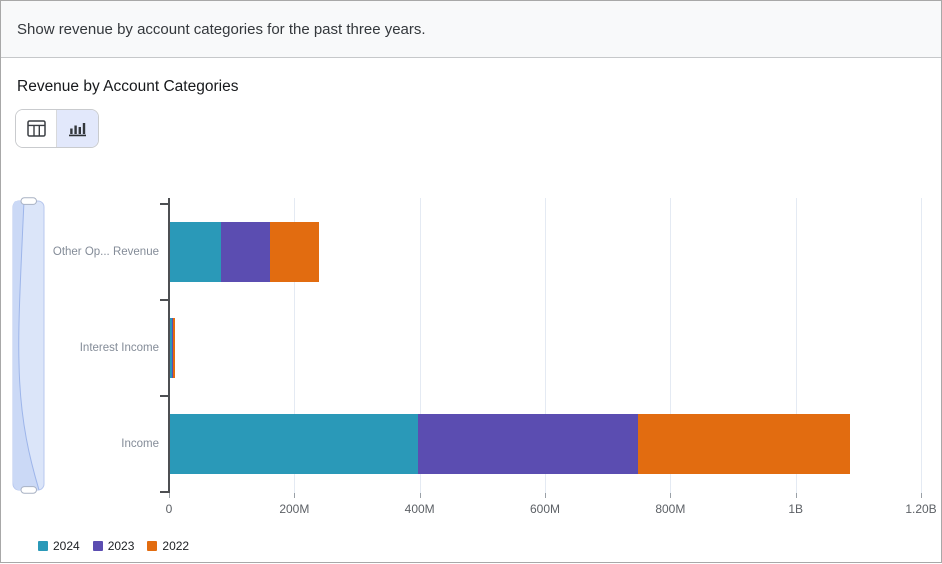  I want to click on chart-vertical-scrollbar, so click(29, 345).